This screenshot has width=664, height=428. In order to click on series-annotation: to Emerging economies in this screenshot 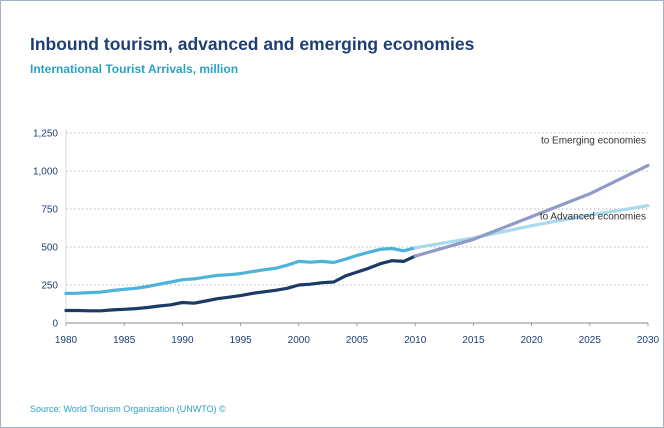, I will do `click(593, 140)`.